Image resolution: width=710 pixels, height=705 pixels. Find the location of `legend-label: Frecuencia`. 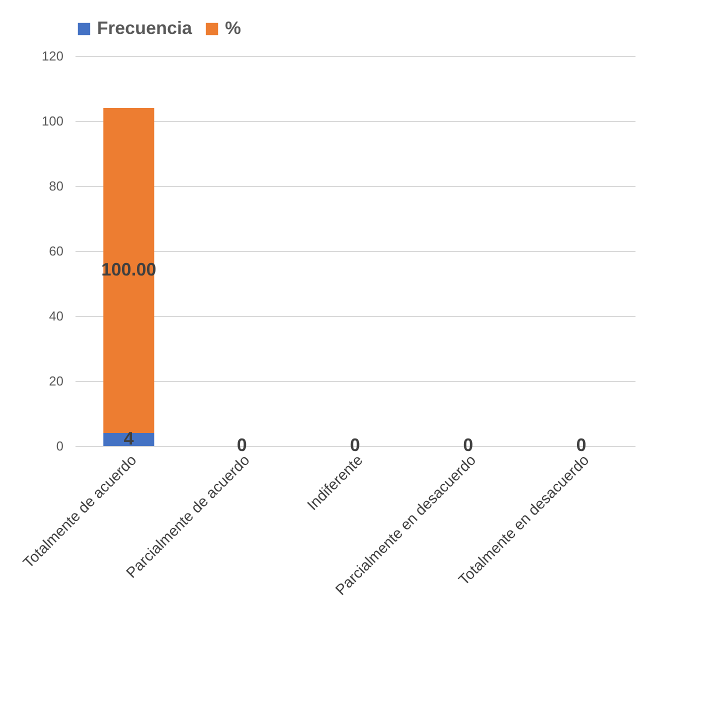

legend-label: Frecuencia is located at coordinates (145, 28).